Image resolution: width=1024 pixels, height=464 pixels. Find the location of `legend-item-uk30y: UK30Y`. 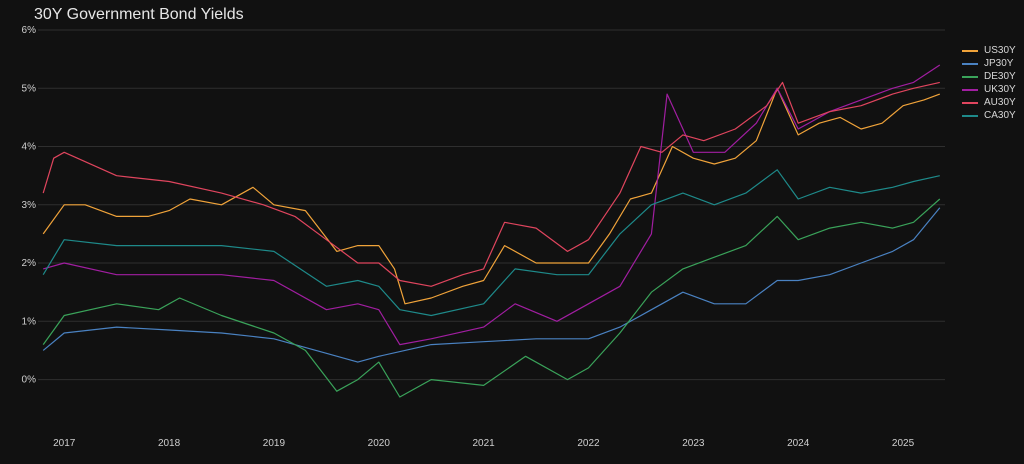

legend-item-uk30y: UK30Y is located at coordinates (989, 89).